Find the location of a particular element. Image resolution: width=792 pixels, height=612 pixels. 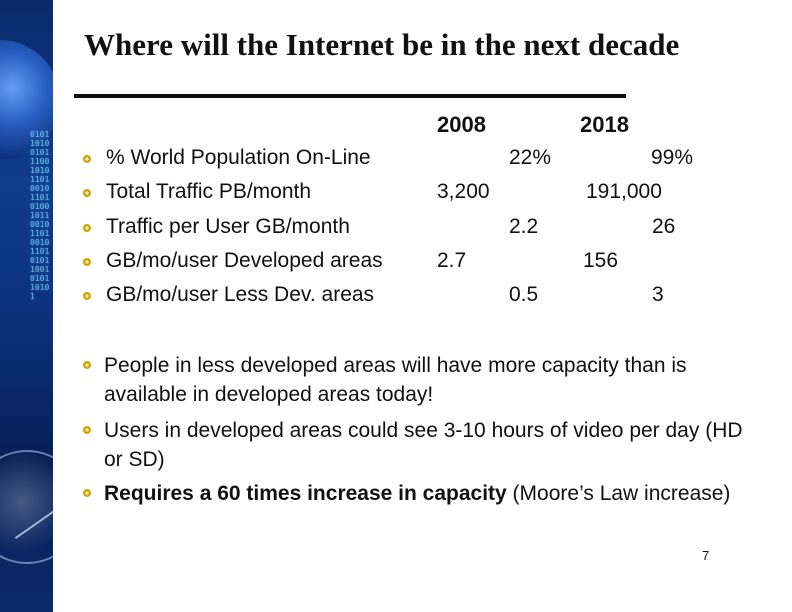

page-number: 7 is located at coordinates (706, 555).